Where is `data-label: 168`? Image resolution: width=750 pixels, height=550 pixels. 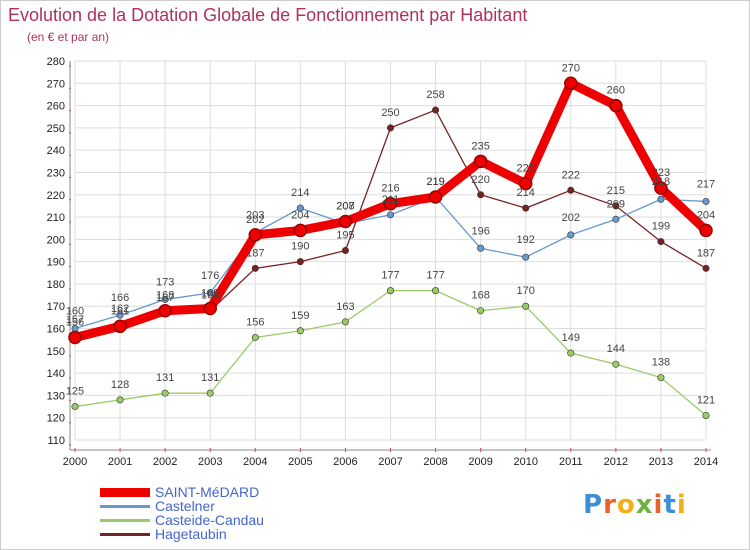
data-label: 168 is located at coordinates (210, 296).